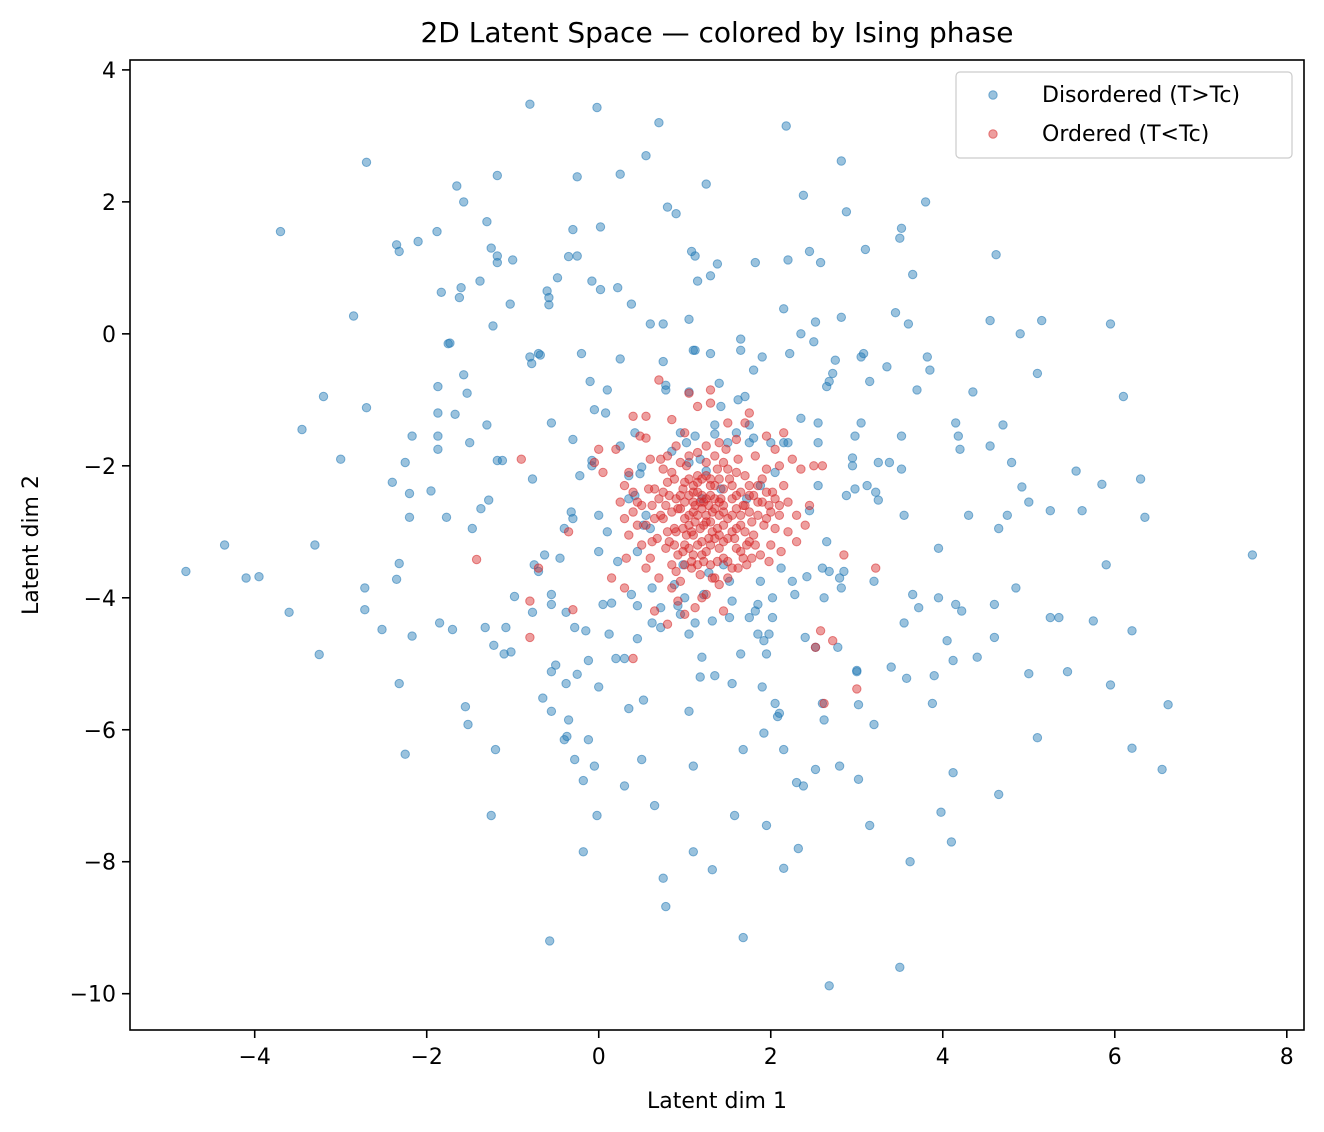 The height and width of the screenshot is (1132, 1324). I want to click on legend-label-disordered: Disordered (T>Tc), so click(1141, 95).